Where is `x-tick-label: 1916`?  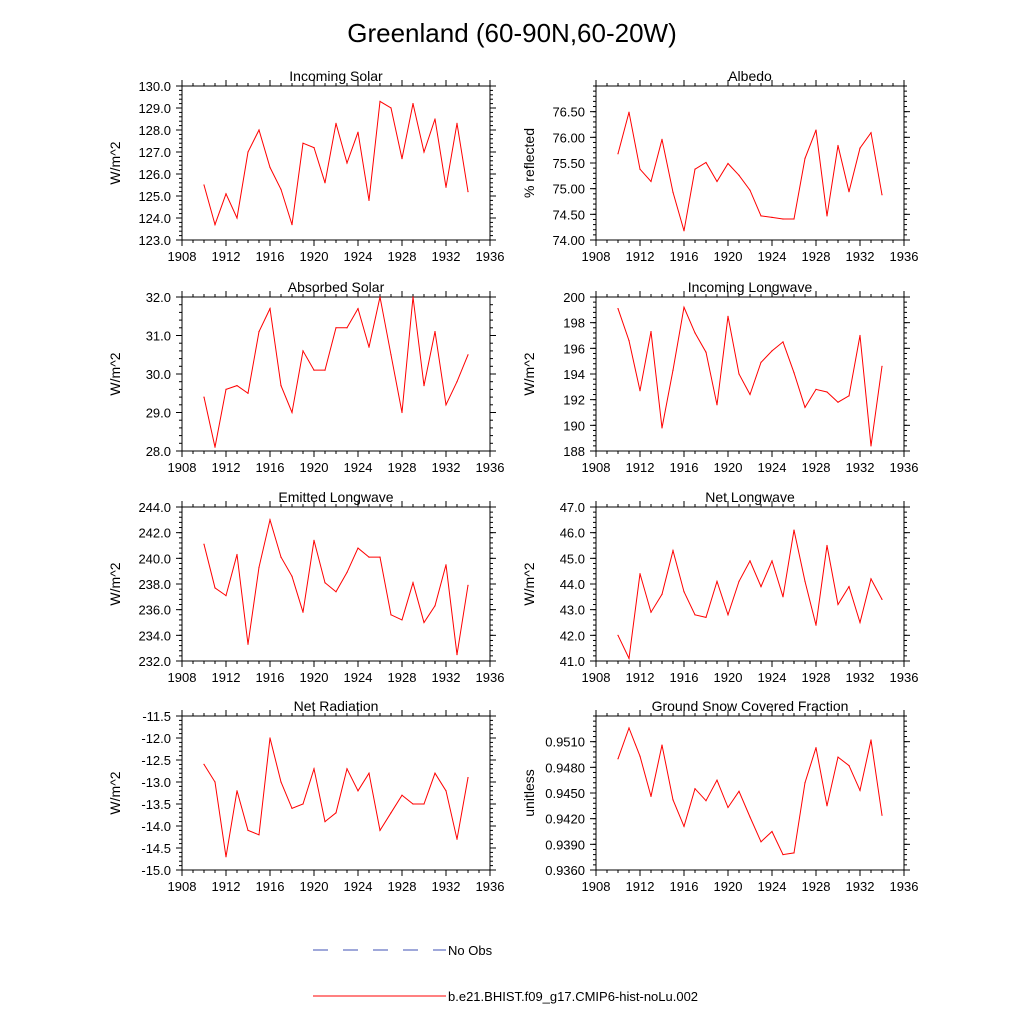
x-tick-label: 1916 is located at coordinates (270, 886).